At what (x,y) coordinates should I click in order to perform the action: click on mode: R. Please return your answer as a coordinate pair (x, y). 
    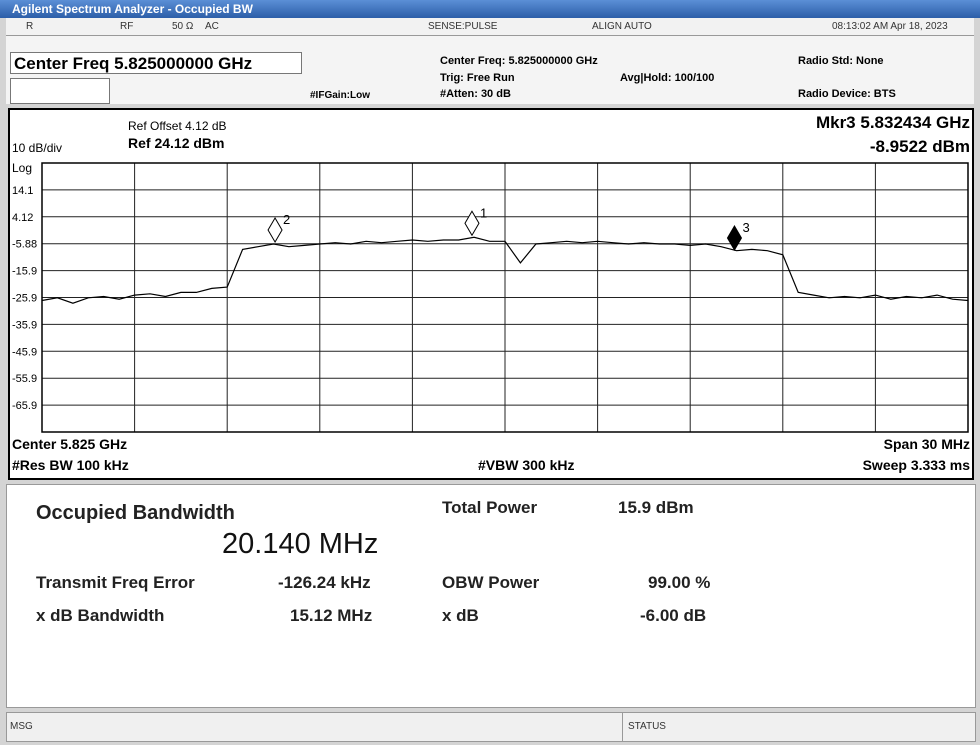
    Looking at the image, I should click on (30, 26).